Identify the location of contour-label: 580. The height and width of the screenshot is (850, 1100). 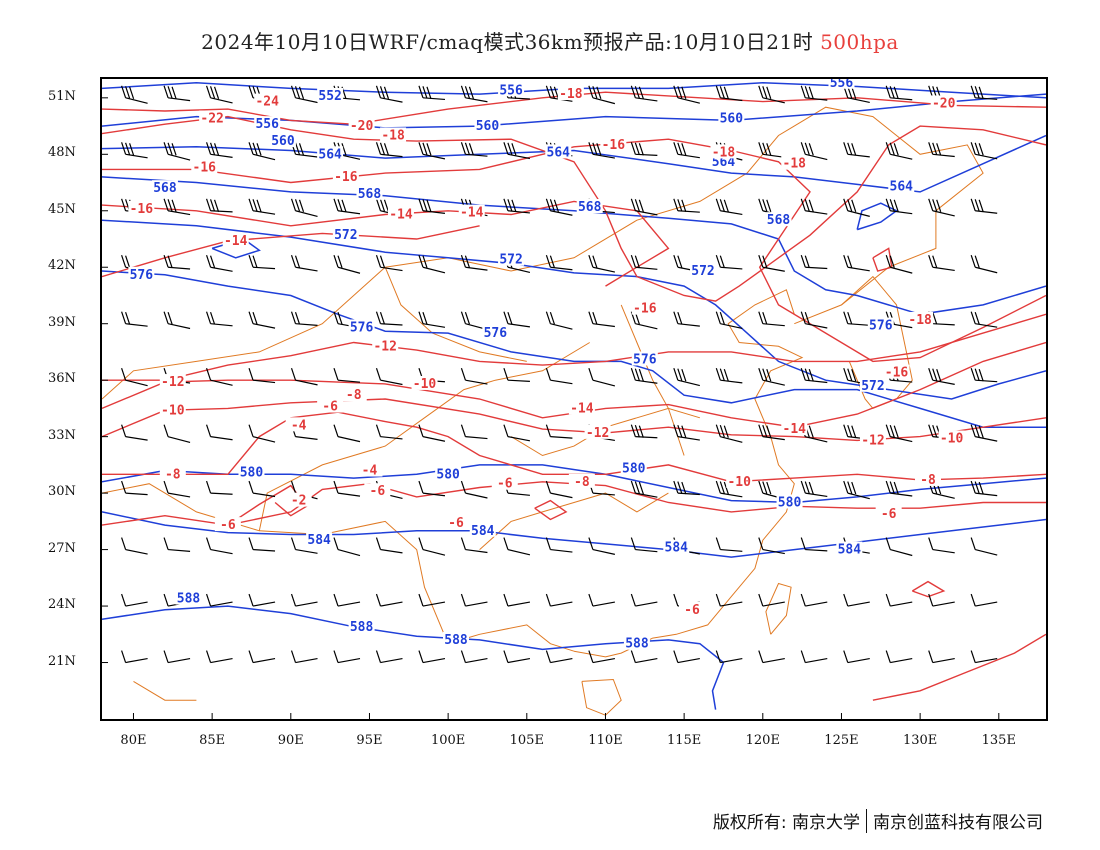
(252, 472).